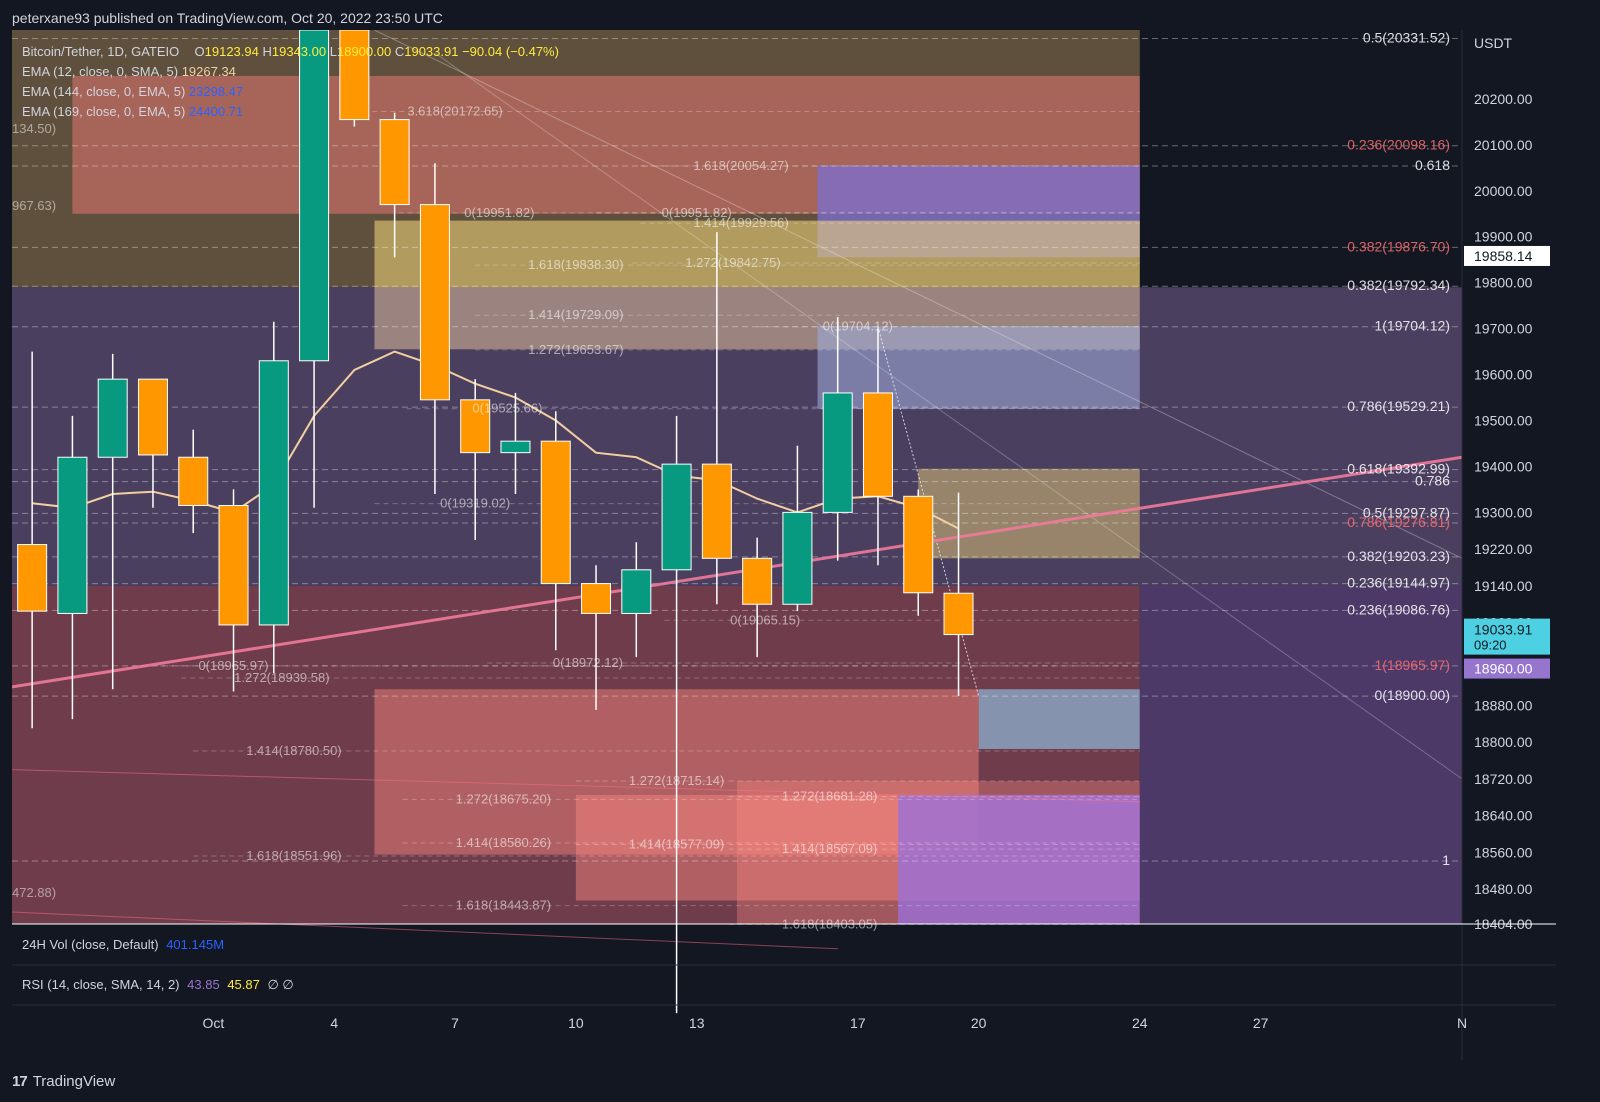  Describe the element at coordinates (334, 1023) in the screenshot. I see `time-tick-label: 4` at that location.